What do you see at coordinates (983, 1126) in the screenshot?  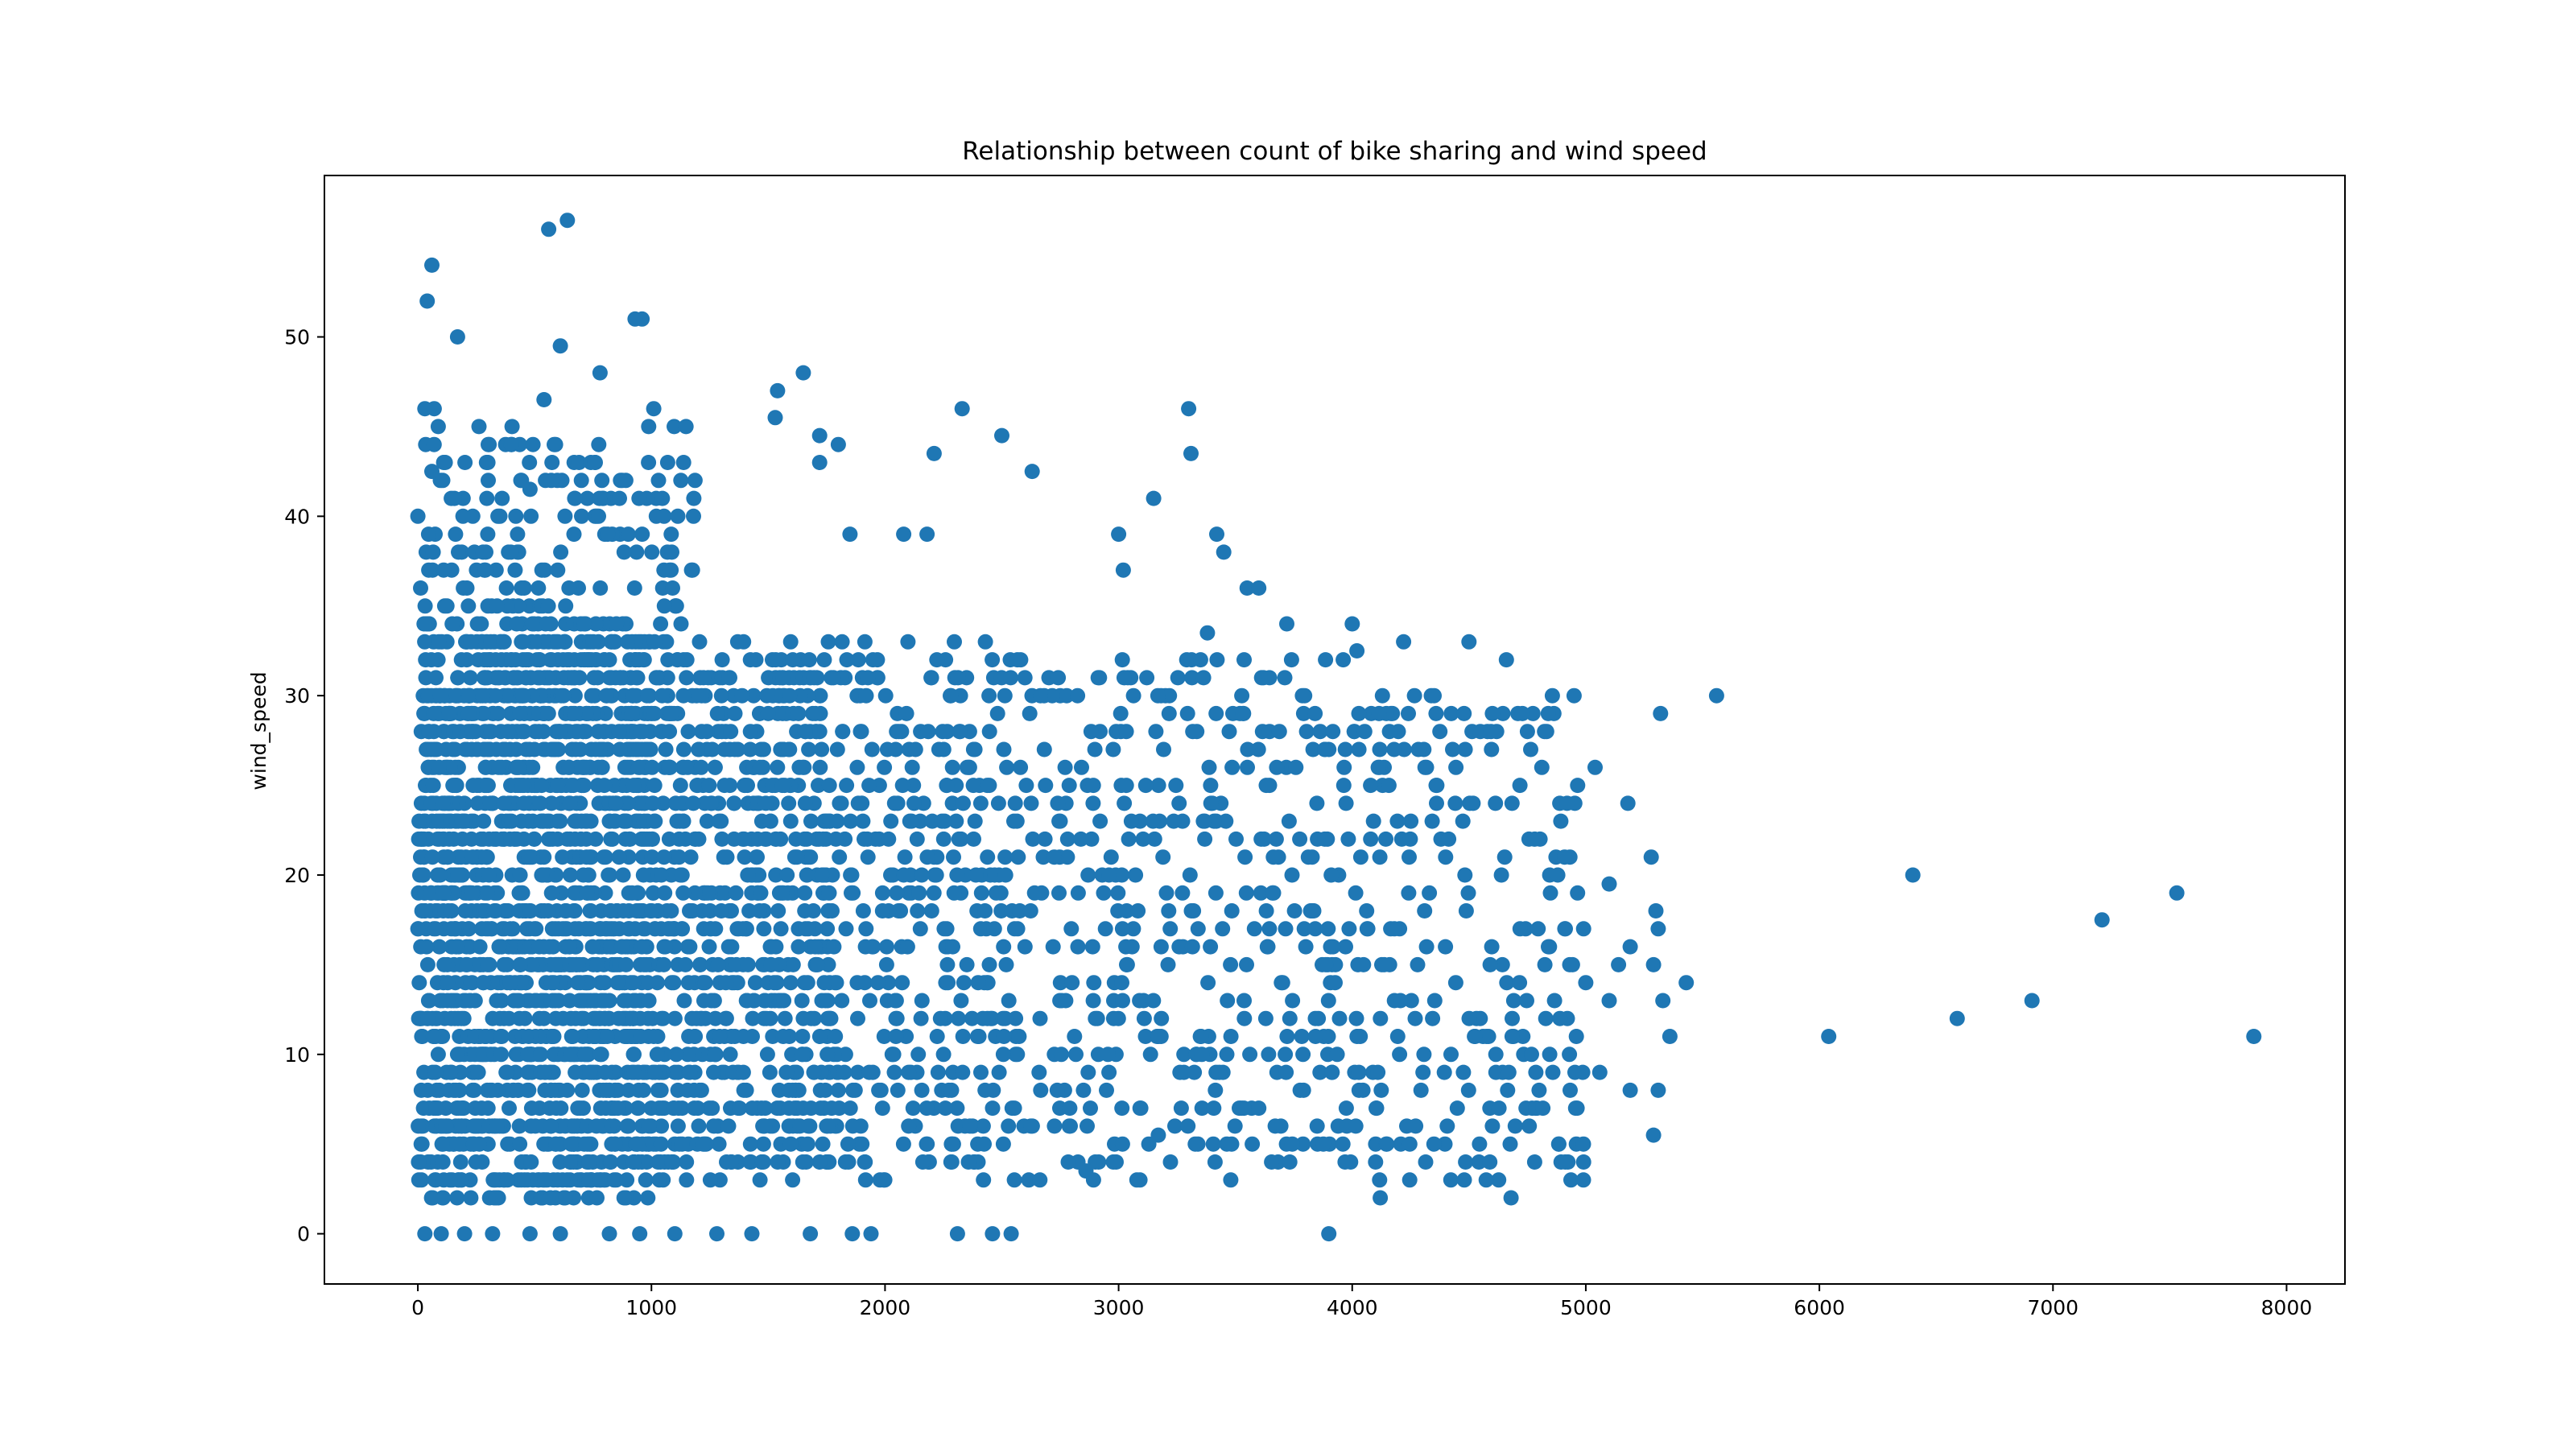 I see `data-point-2065` at bounding box center [983, 1126].